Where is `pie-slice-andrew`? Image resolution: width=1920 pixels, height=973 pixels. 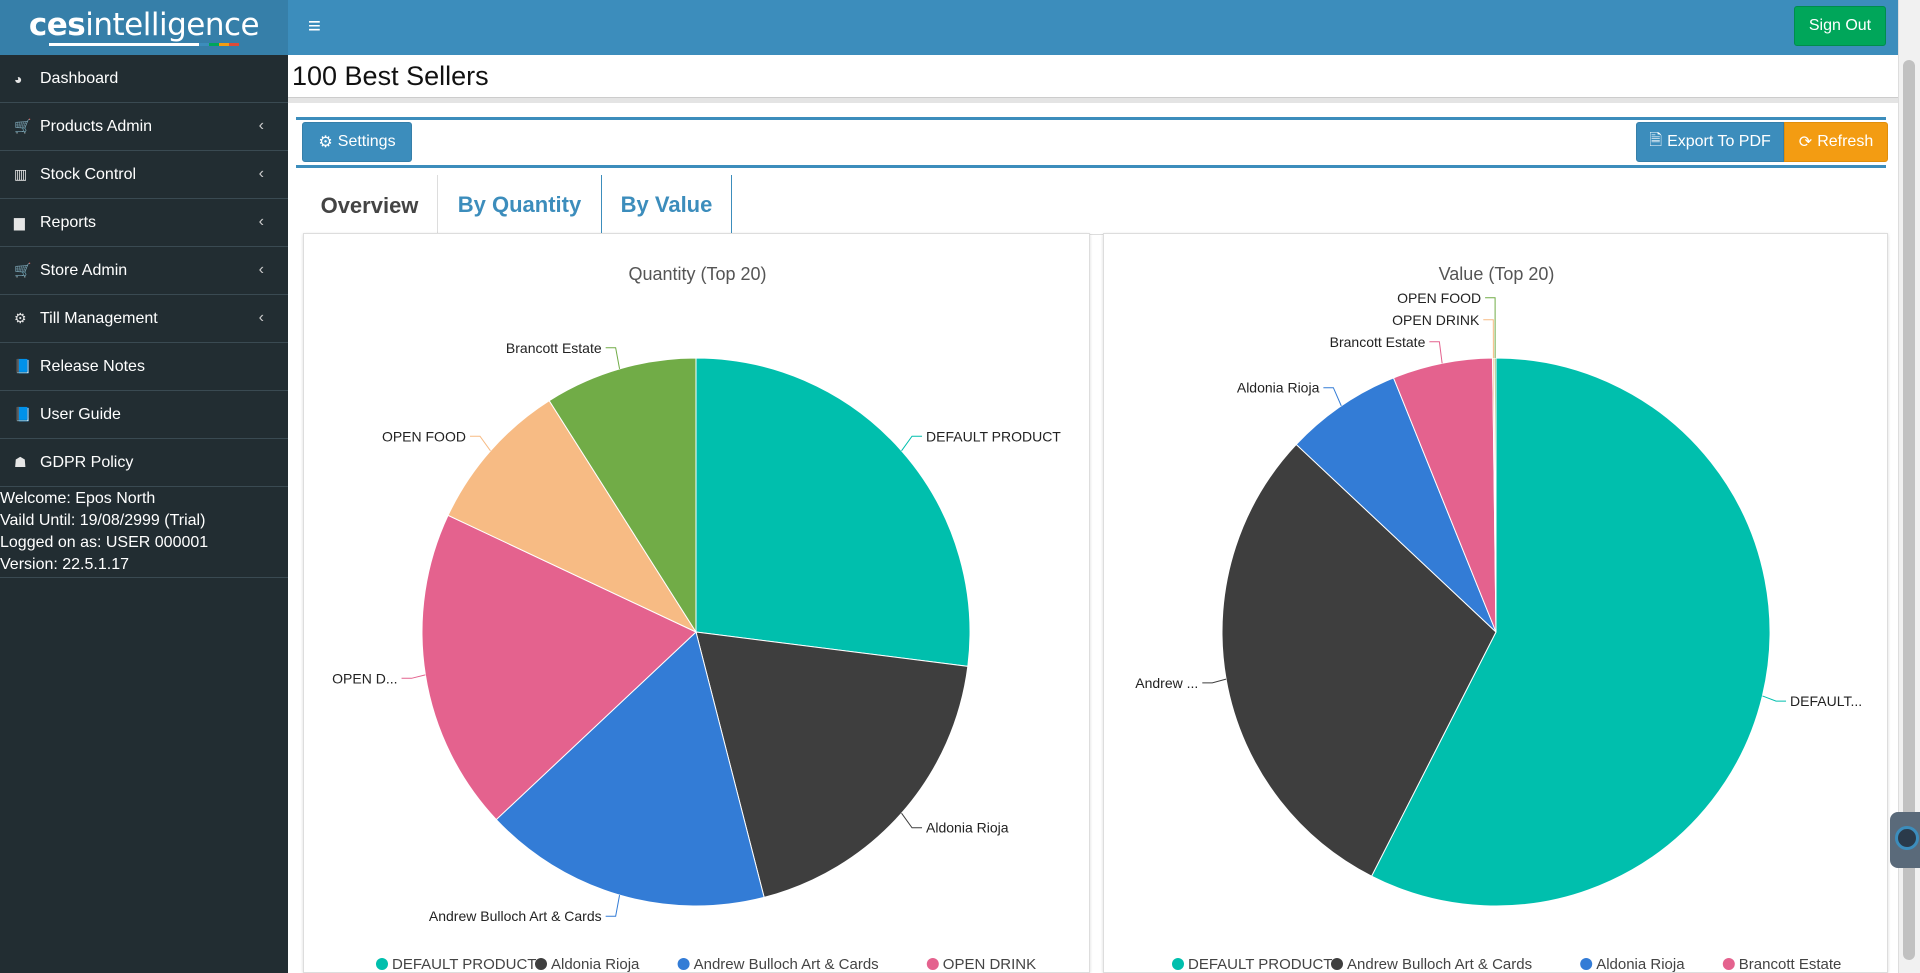 pie-slice-andrew is located at coordinates (1359, 660).